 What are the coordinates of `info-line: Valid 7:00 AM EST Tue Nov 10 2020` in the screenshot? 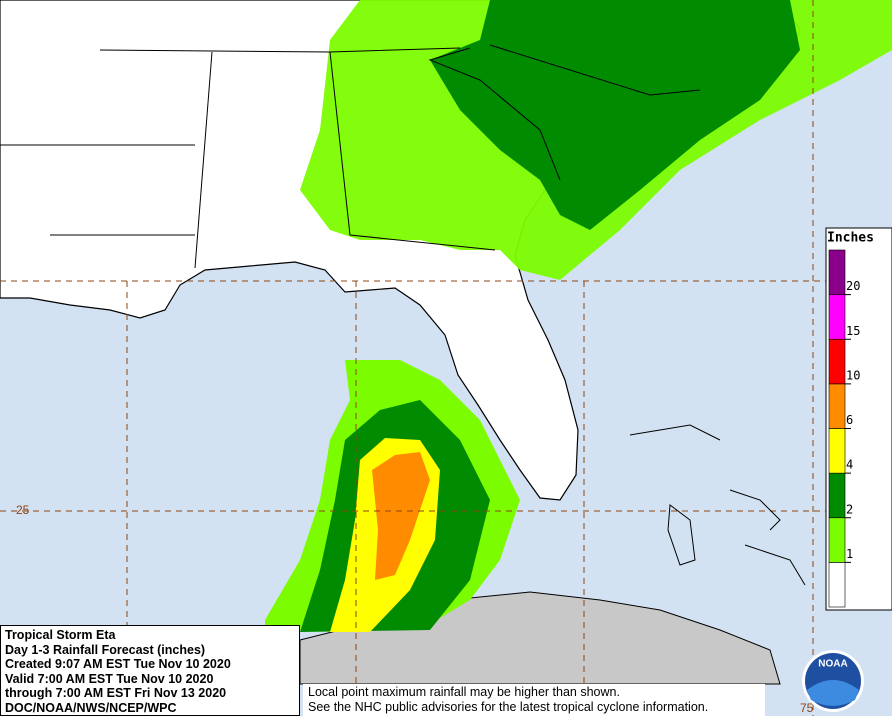 It's located at (109, 678).